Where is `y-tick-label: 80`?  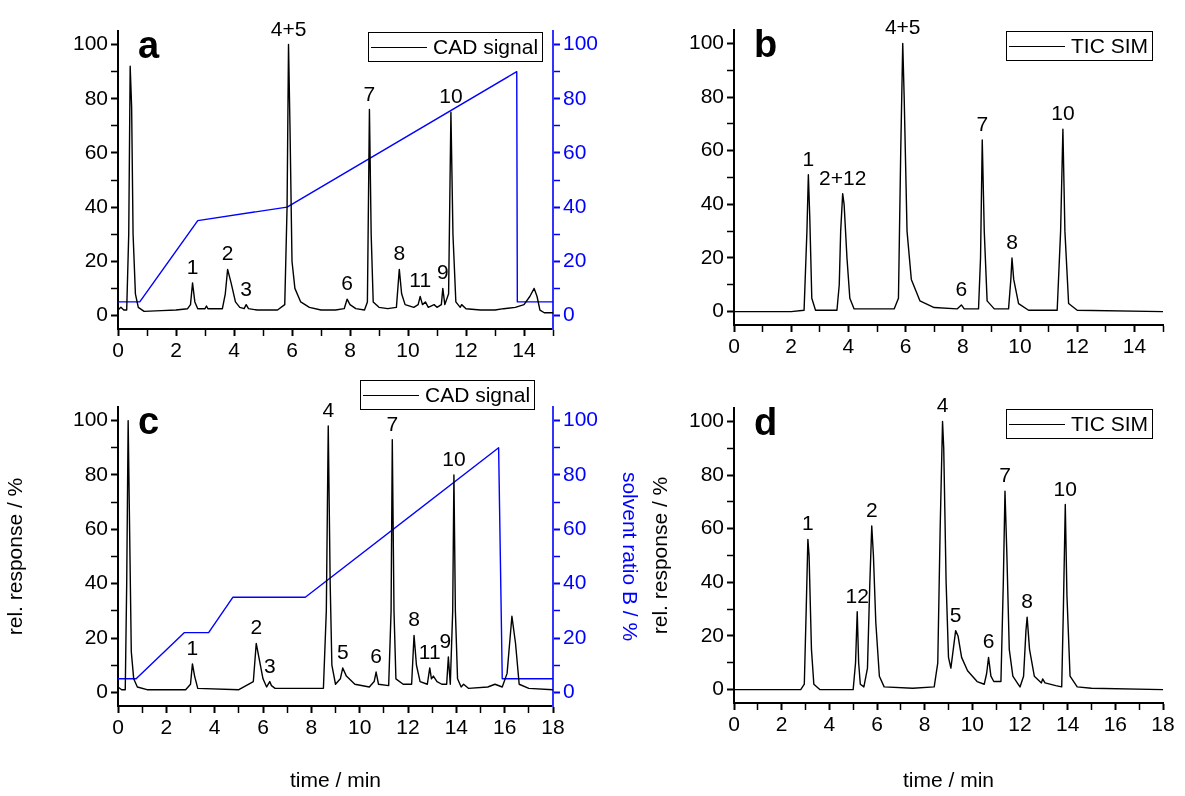
y-tick-label: 80 is located at coordinates (712, 473).